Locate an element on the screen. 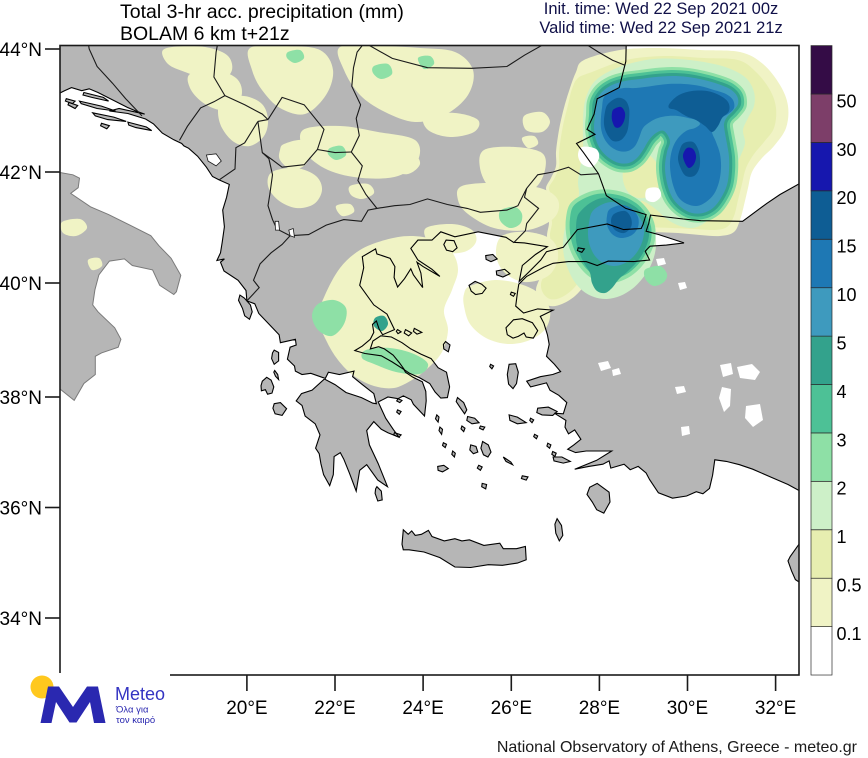 This screenshot has height=758, width=868. svg-text:Valid time: Wed 22 Sep 2021 21: Valid time: Wed 22 Sep 2021 21z is located at coordinates (660, 28).